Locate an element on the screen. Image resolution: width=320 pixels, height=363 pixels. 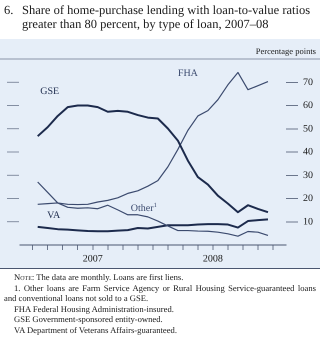
y-tick-label: 20 is located at coordinates (308, 198).